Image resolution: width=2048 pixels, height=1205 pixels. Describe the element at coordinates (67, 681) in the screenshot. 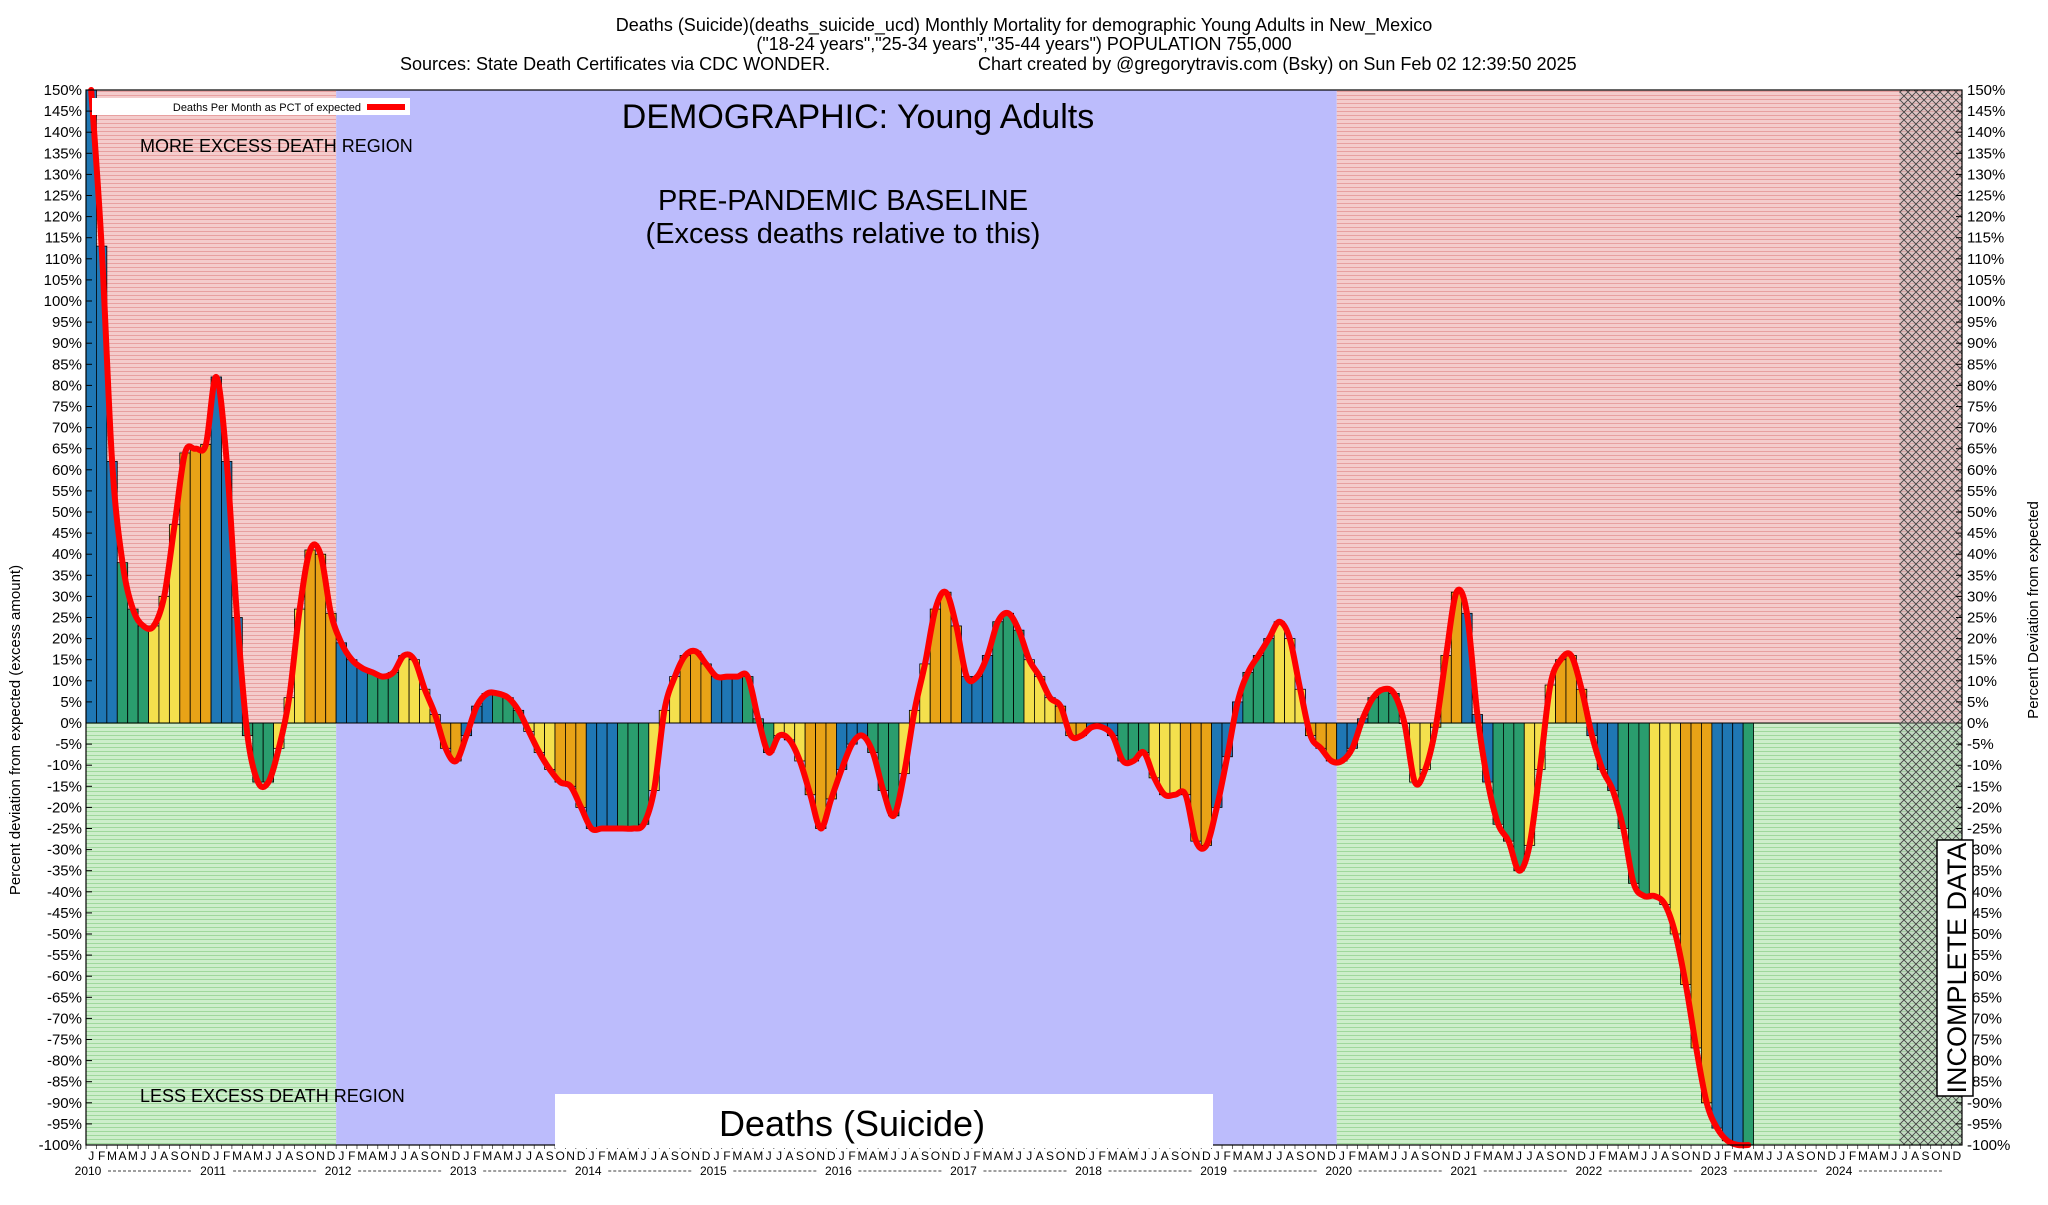

I see `y-tick-label-left: 10%` at that location.